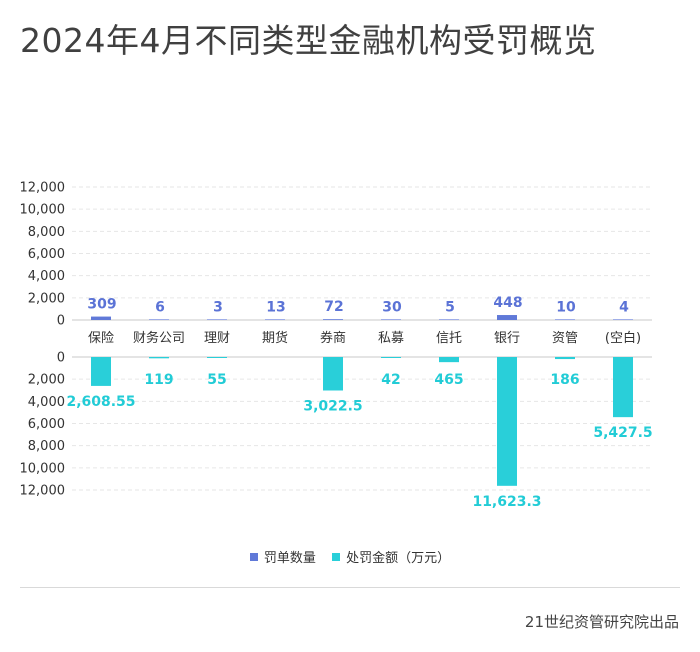  Describe the element at coordinates (43, 188) in the screenshot. I see `upper-tick-label: 12,000` at that location.